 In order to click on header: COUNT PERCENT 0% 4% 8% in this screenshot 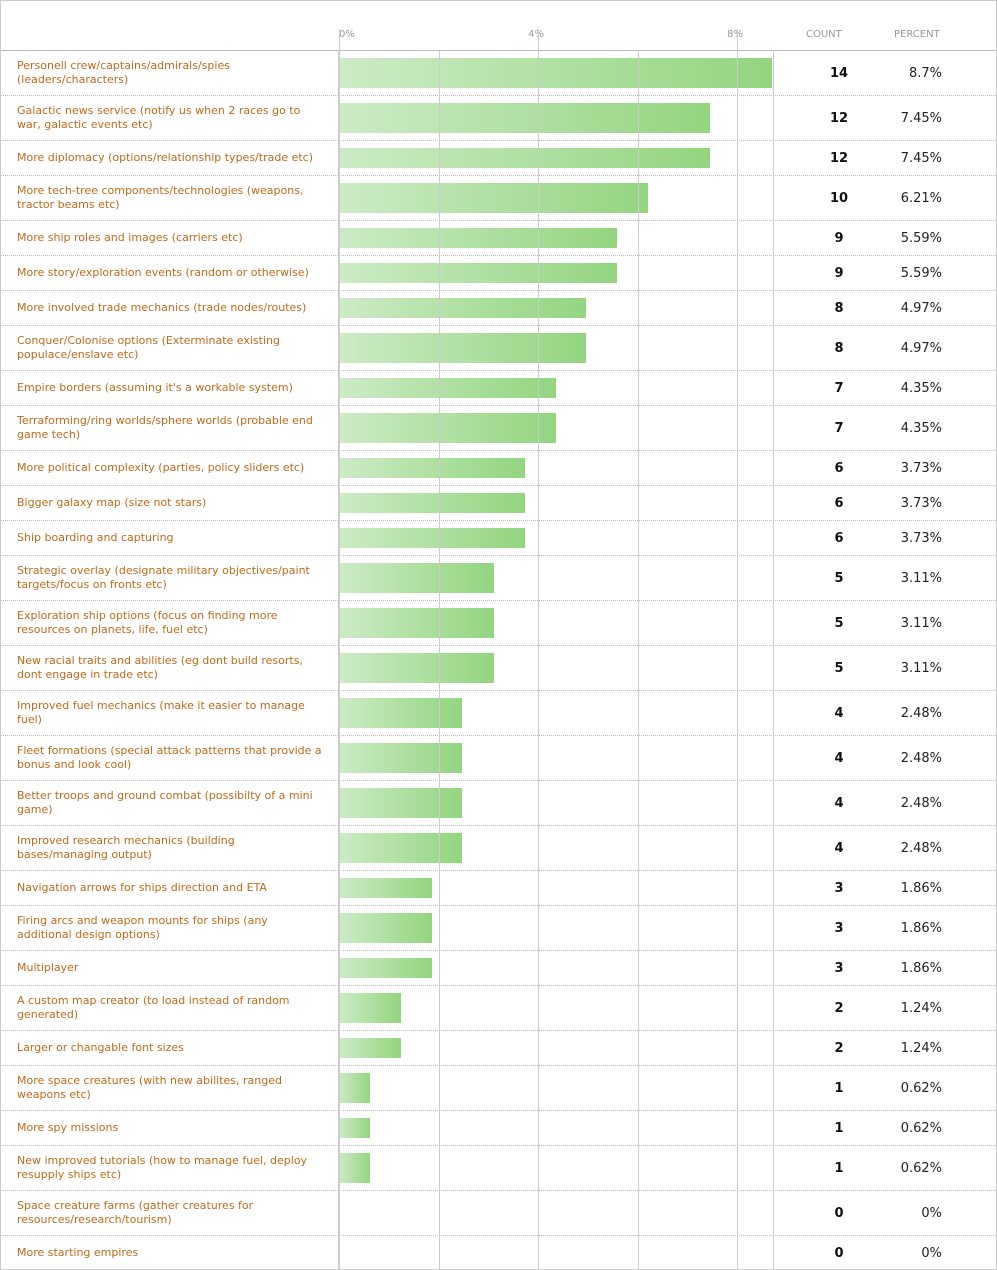, I will do `click(498, 26)`.